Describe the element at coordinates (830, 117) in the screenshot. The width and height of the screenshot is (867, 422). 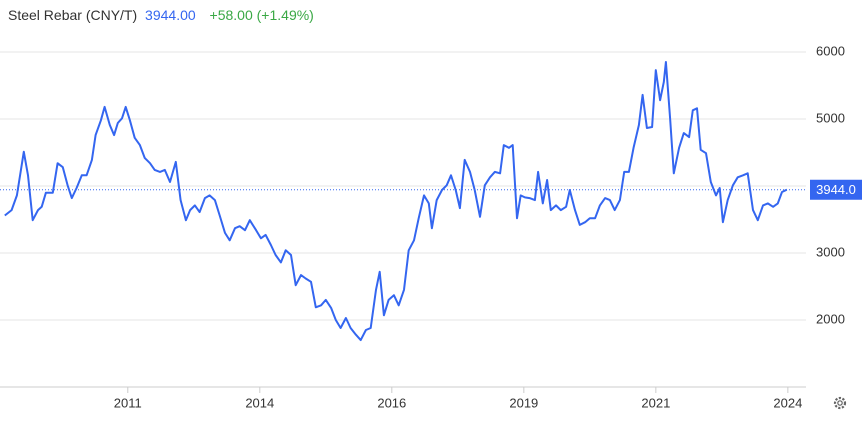
I see `y-tick-label: 5000` at that location.